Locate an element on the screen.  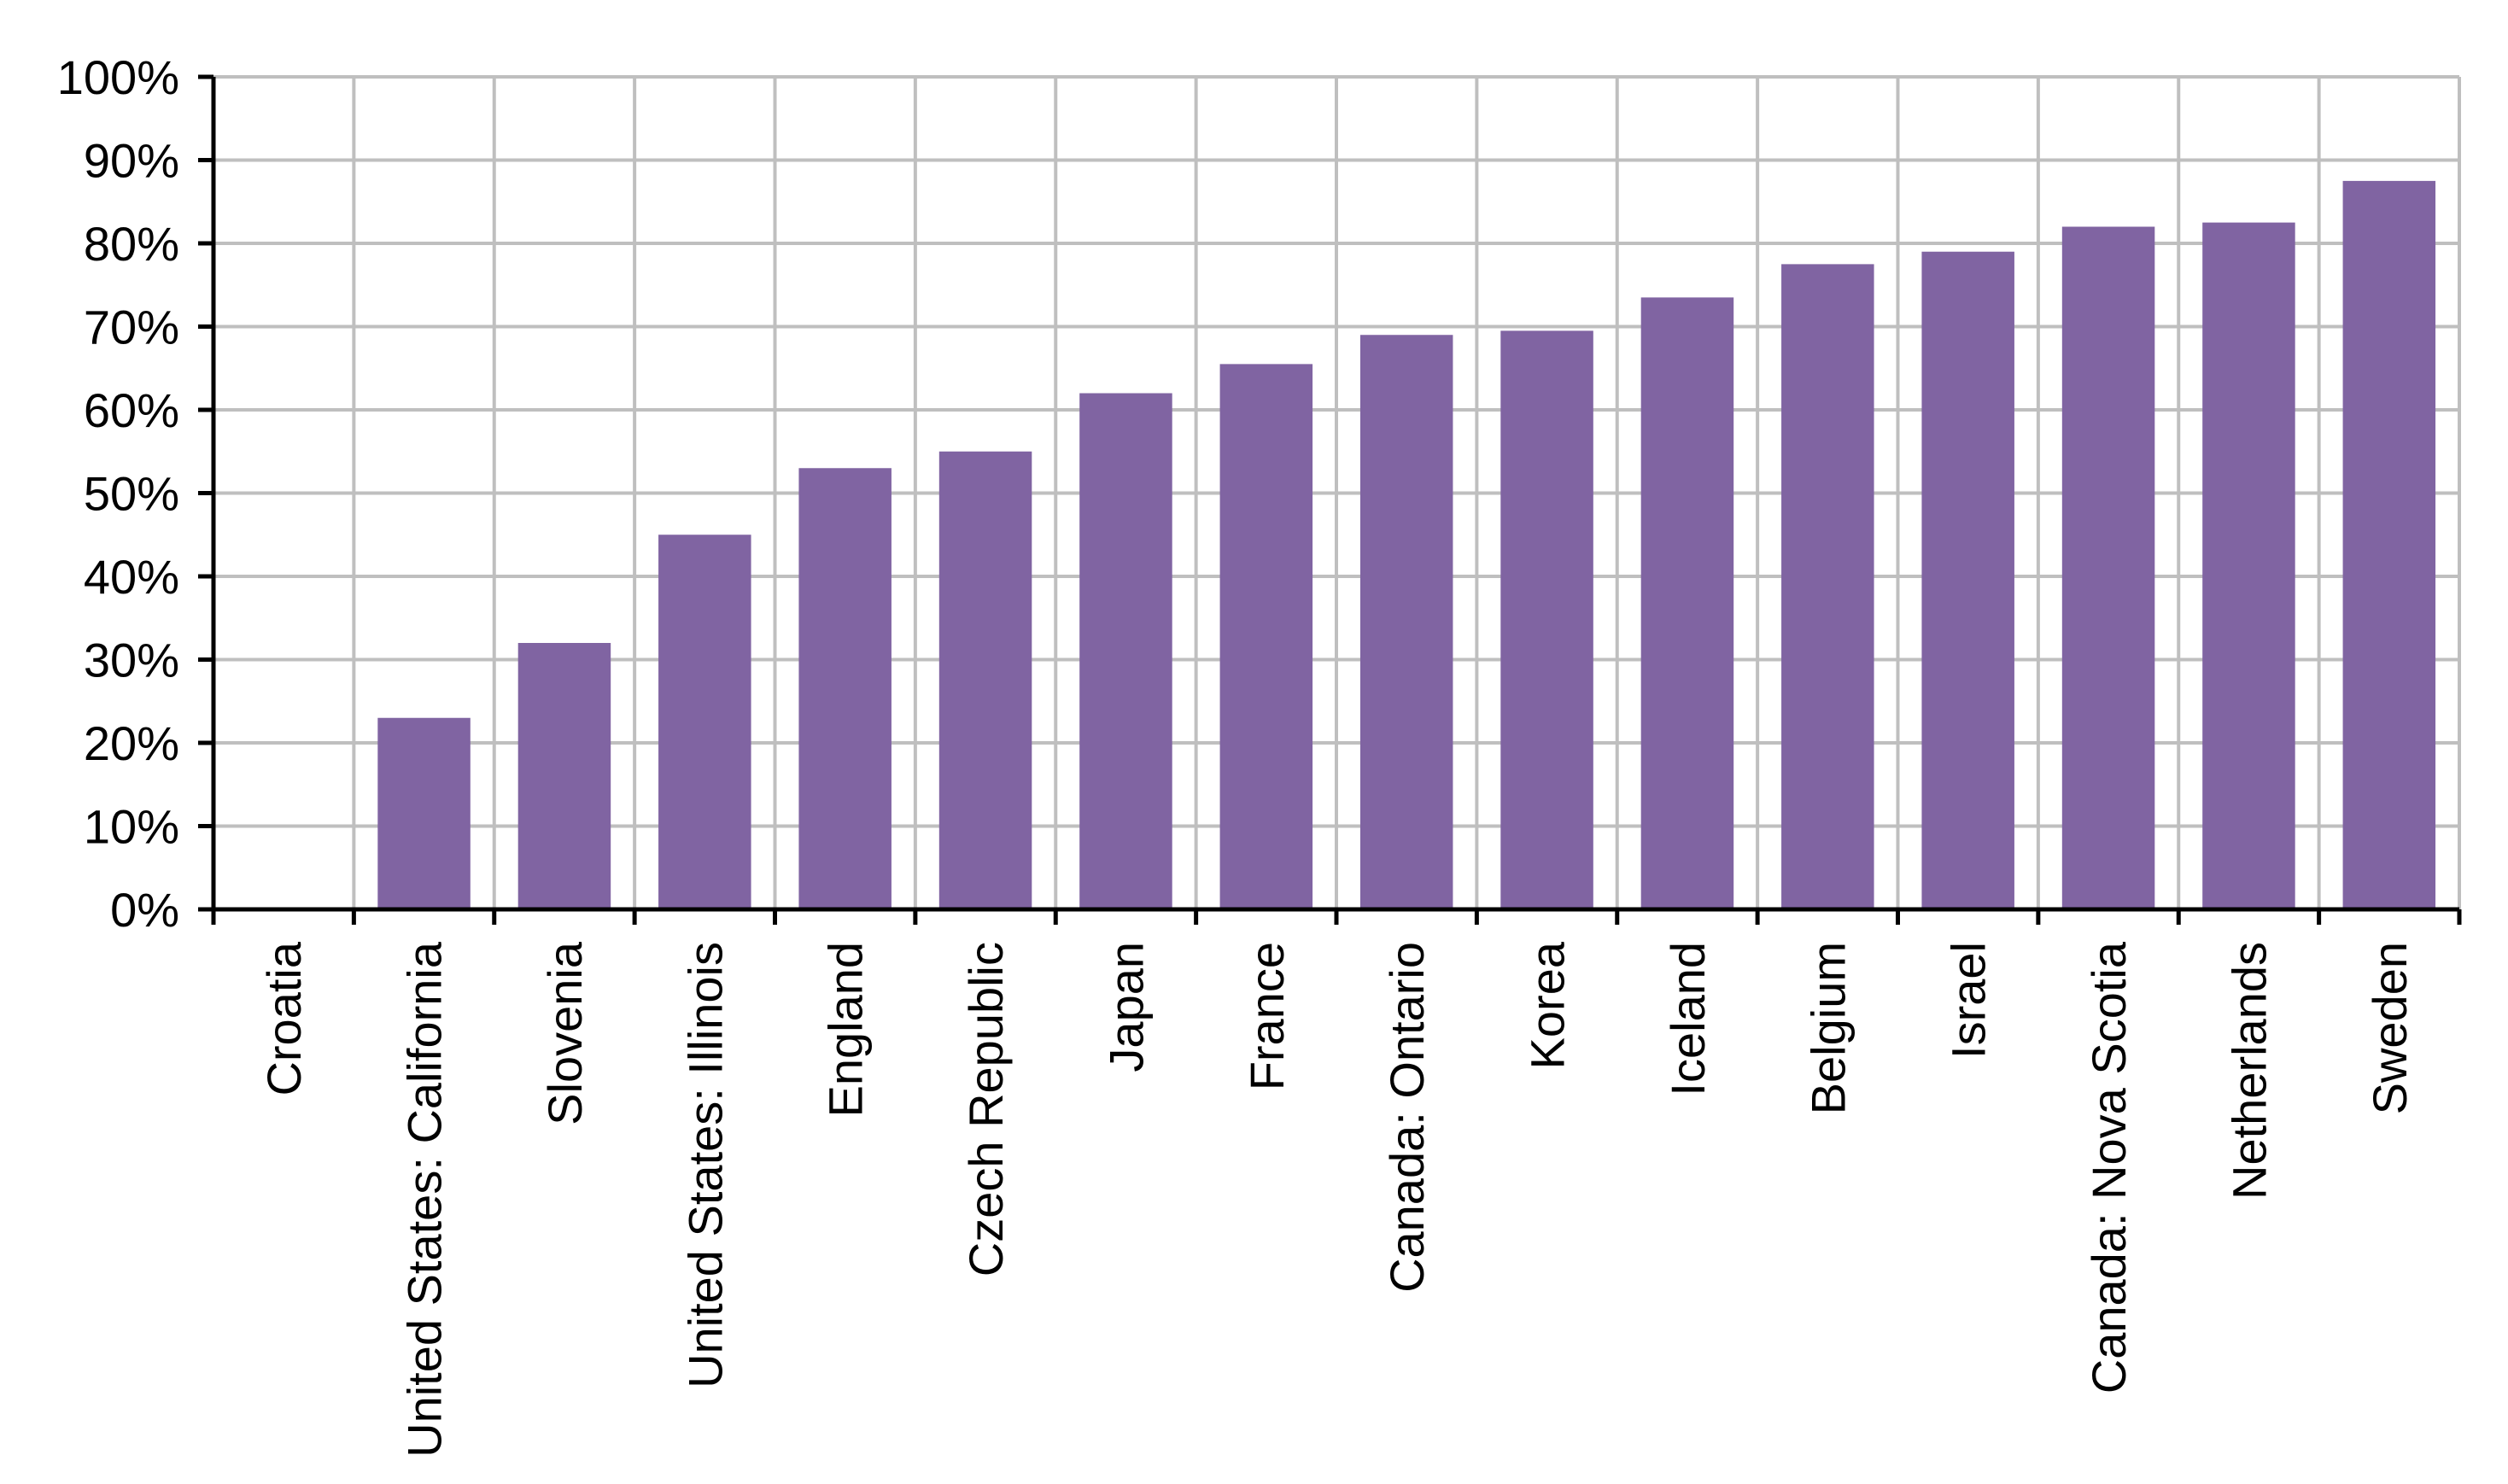
y-tick-label: 80% is located at coordinates (131, 244).